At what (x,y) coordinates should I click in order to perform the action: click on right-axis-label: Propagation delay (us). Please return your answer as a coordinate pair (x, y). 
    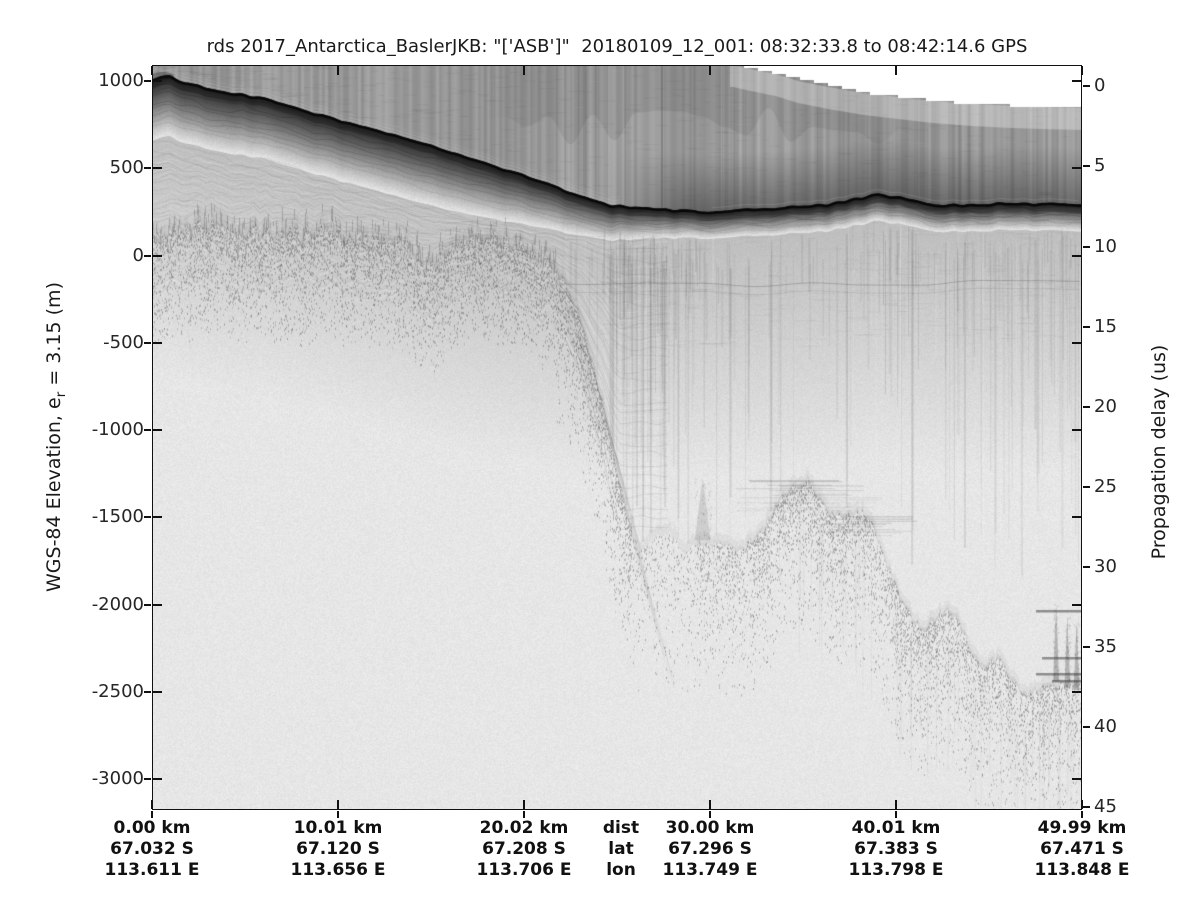
    Looking at the image, I should click on (1159, 452).